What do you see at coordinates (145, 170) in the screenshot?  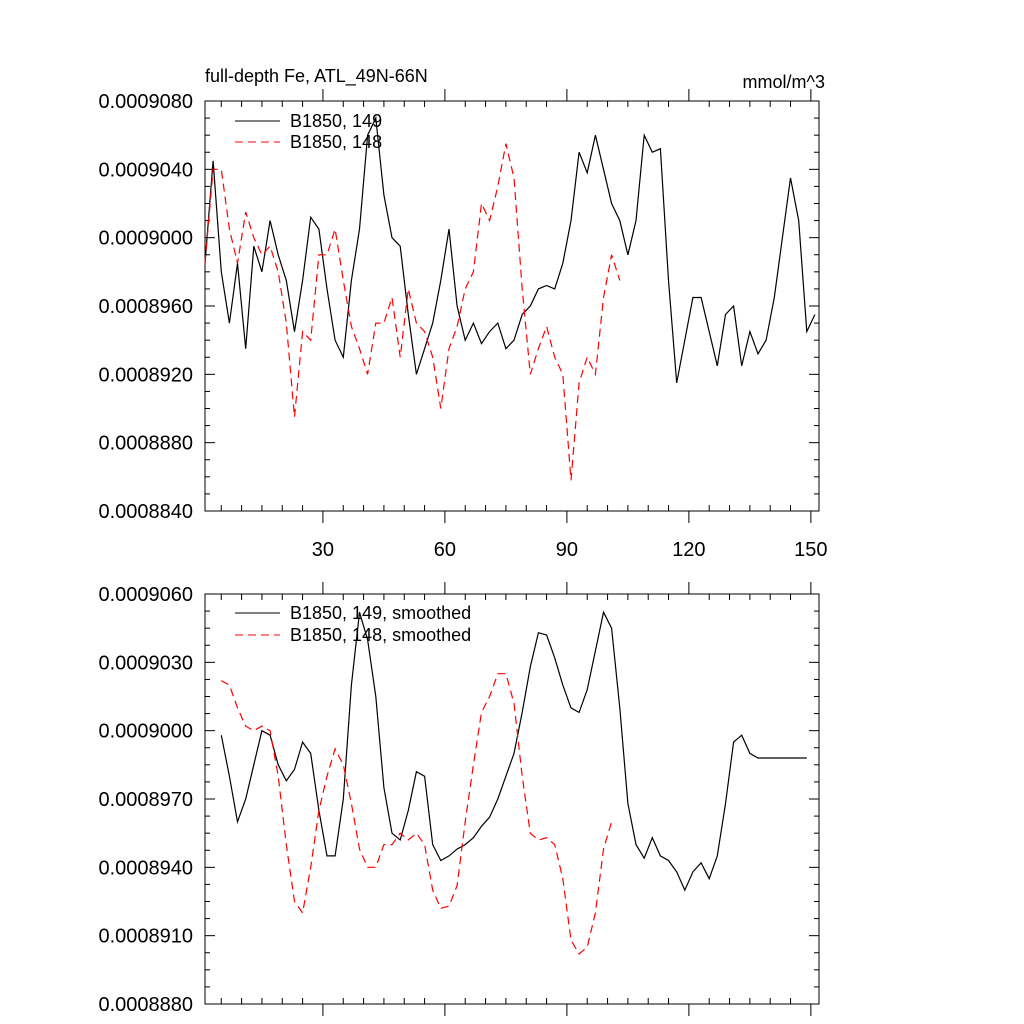 I see `y-tick-label: 0.0009040` at bounding box center [145, 170].